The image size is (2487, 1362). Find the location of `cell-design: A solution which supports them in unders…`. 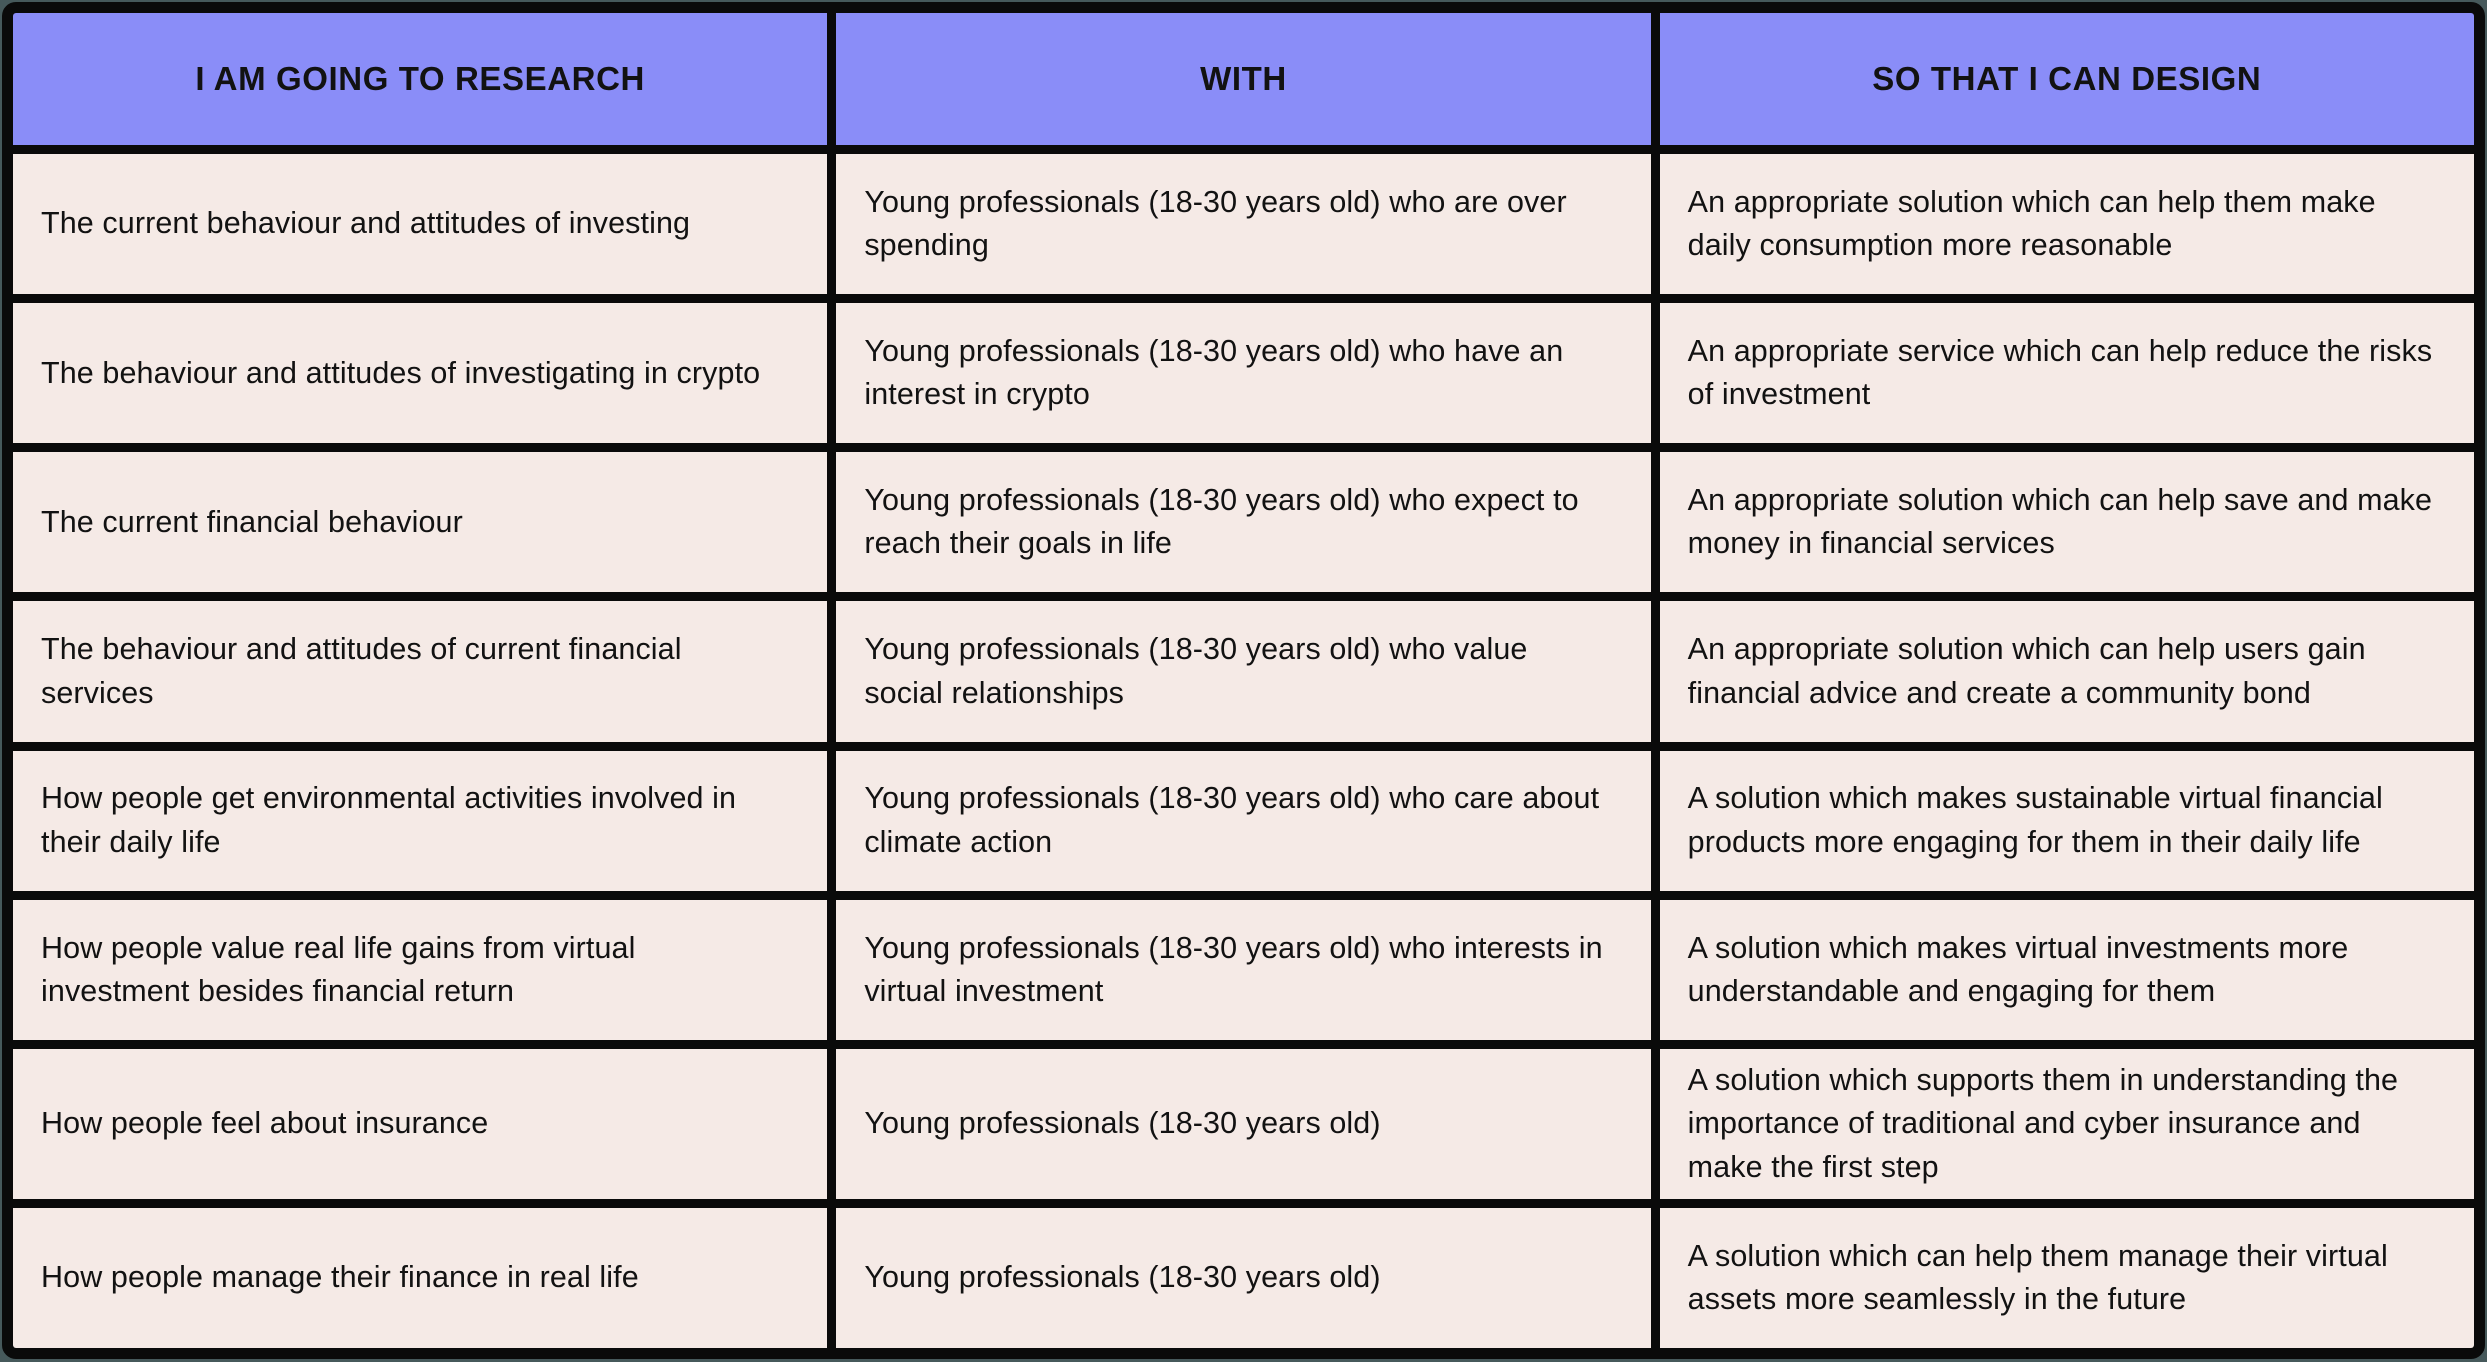

cell-design: A solution which supports them in unders… is located at coordinates (2066, 1123).